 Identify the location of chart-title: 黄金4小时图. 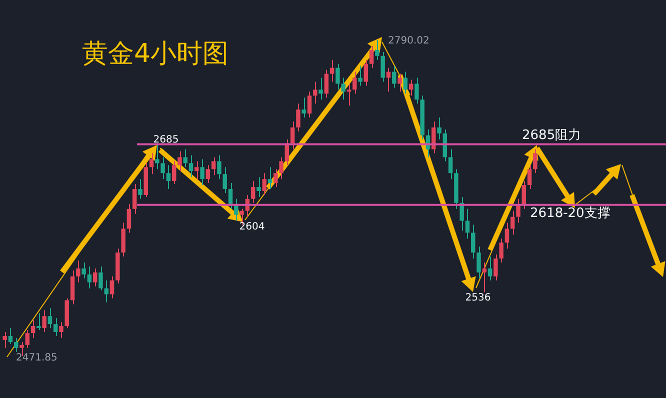
(155, 54).